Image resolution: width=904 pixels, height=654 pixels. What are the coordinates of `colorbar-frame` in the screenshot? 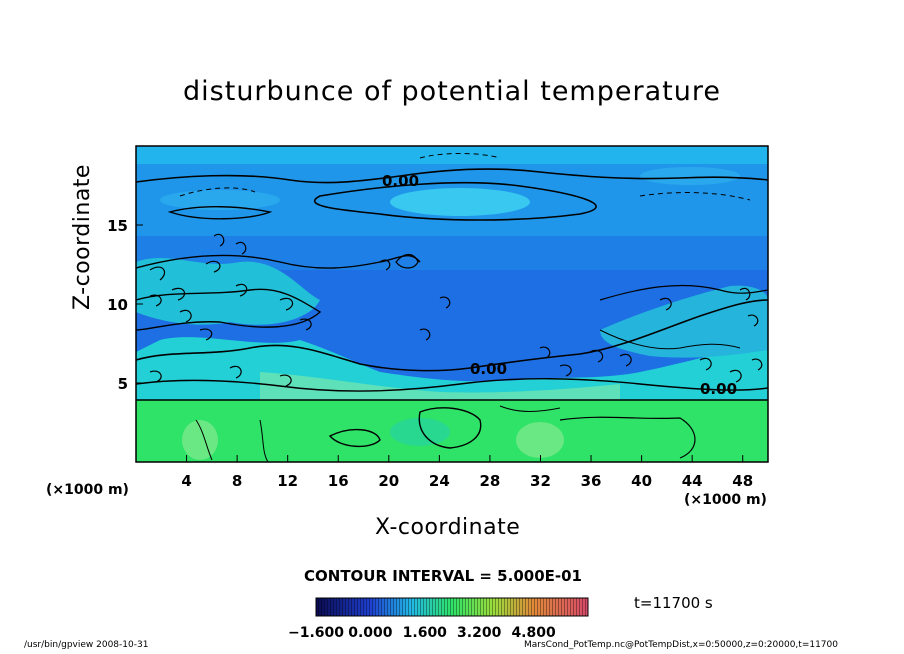 It's located at (452, 607).